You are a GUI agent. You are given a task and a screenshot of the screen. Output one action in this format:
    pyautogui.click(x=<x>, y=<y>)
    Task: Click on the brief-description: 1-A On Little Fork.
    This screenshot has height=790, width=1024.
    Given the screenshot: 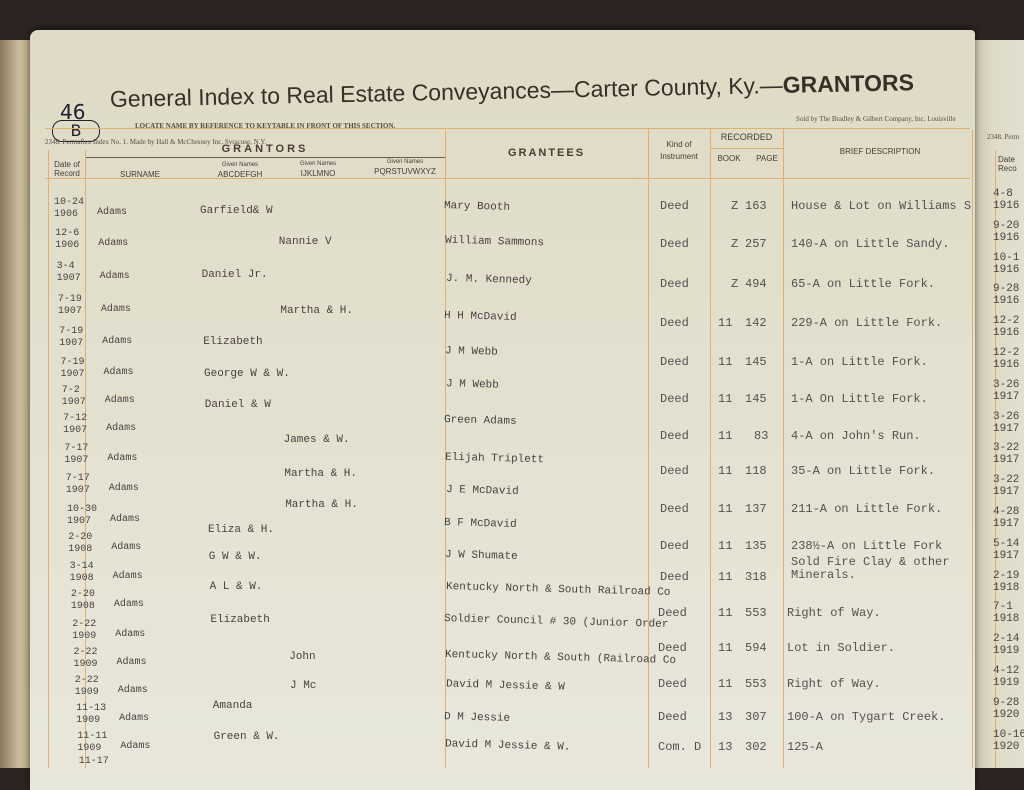 What is the action you would take?
    pyautogui.click(x=859, y=399)
    